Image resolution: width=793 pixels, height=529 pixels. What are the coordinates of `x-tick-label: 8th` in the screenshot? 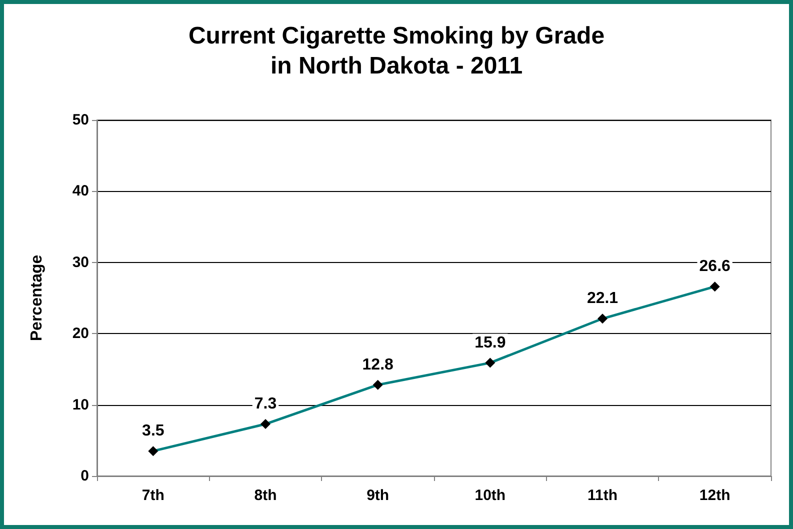 It's located at (265, 495).